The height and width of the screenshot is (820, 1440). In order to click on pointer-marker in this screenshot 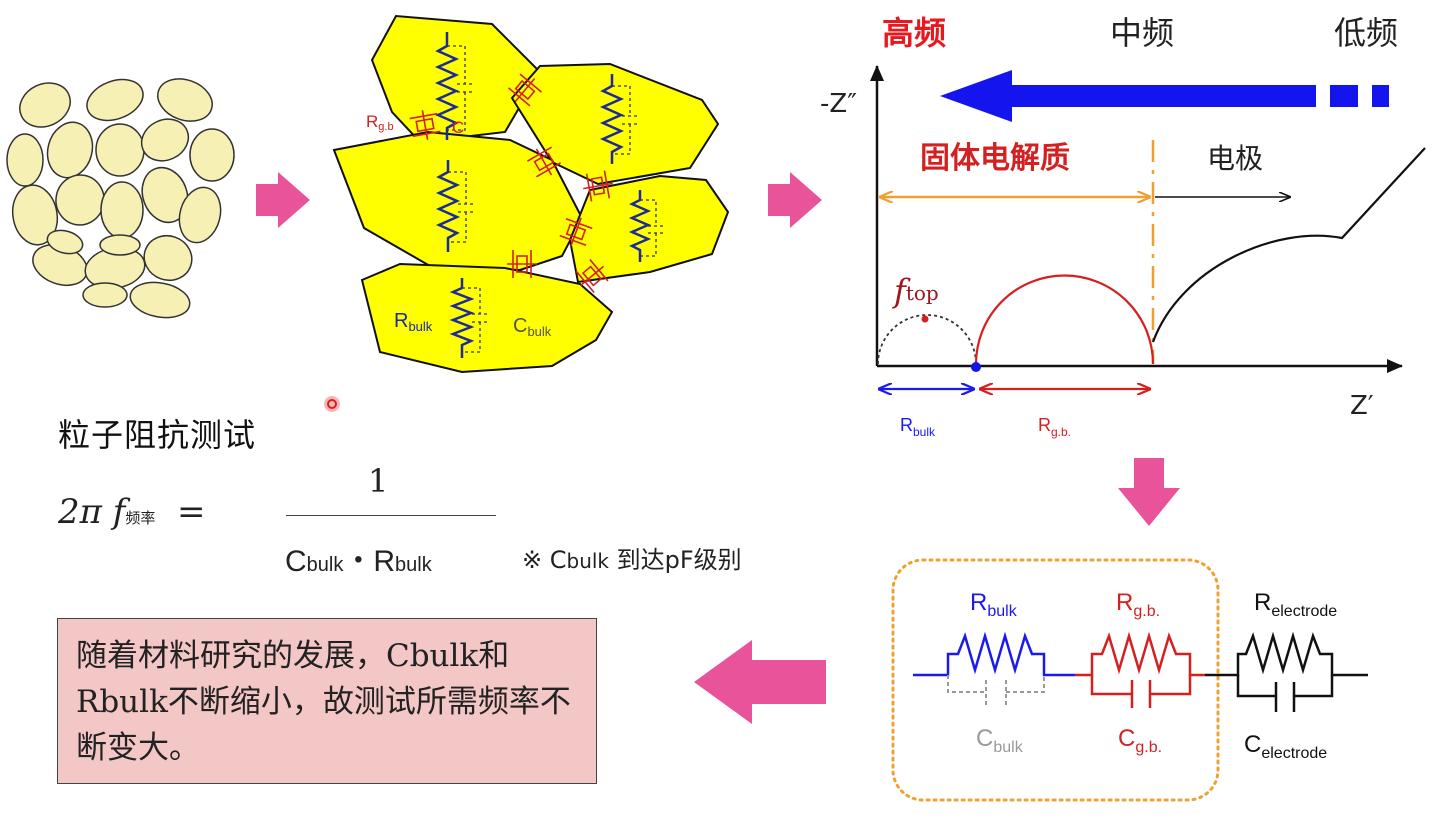, I will do `click(332, 404)`.